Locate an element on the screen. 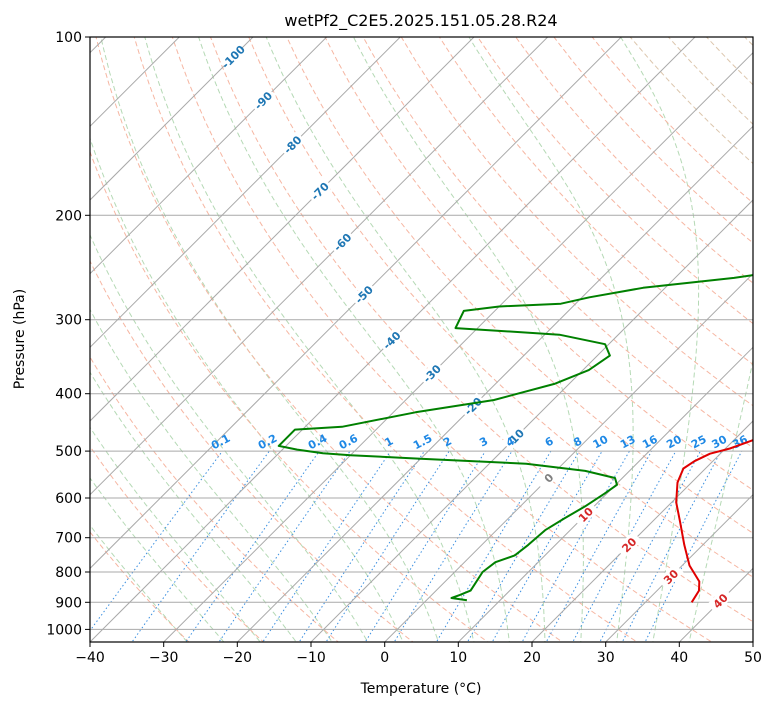 The image size is (775, 708). y-tick-label: 200 is located at coordinates (68, 216).